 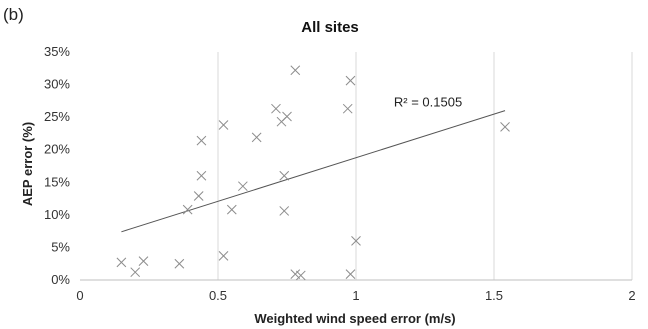 What do you see at coordinates (354, 318) in the screenshot?
I see `x-axis-title: Weighted wind speed error (m/s)` at bounding box center [354, 318].